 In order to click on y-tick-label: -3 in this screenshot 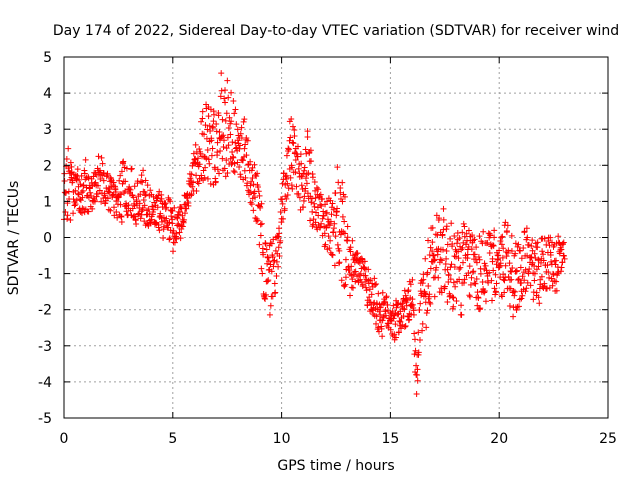, I will do `click(45, 347)`.